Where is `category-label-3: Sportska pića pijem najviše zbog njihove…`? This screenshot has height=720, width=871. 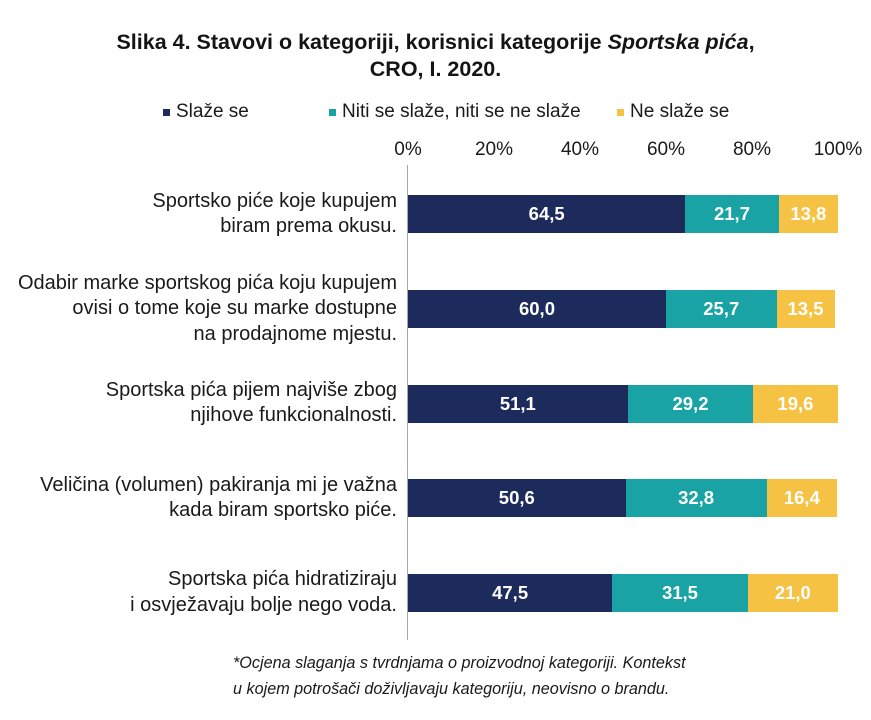
category-label-3: Sportska pića pijem najviše zbog njihove… is located at coordinates (251, 402).